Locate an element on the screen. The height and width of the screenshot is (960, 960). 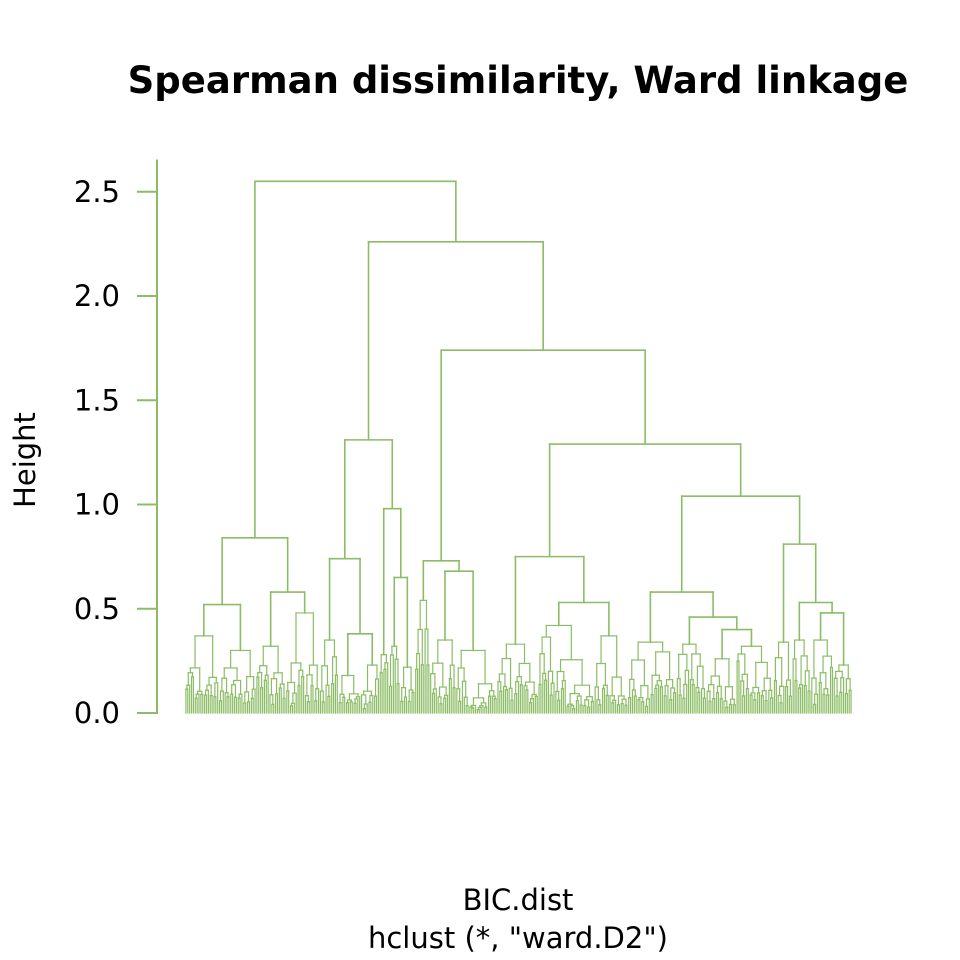
y-axis: 0.0 0.5 1.0 1.5 2.0 2.5 is located at coordinates (116, 444).